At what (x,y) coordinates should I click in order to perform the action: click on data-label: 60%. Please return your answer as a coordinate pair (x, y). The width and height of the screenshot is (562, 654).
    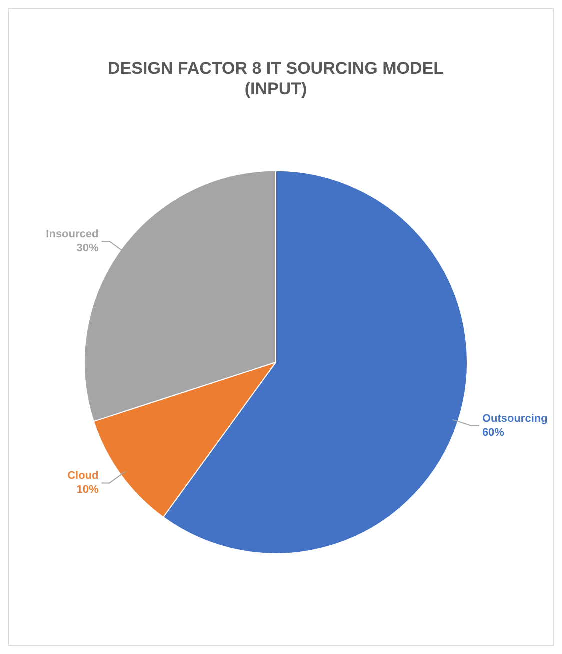
    Looking at the image, I should click on (493, 432).